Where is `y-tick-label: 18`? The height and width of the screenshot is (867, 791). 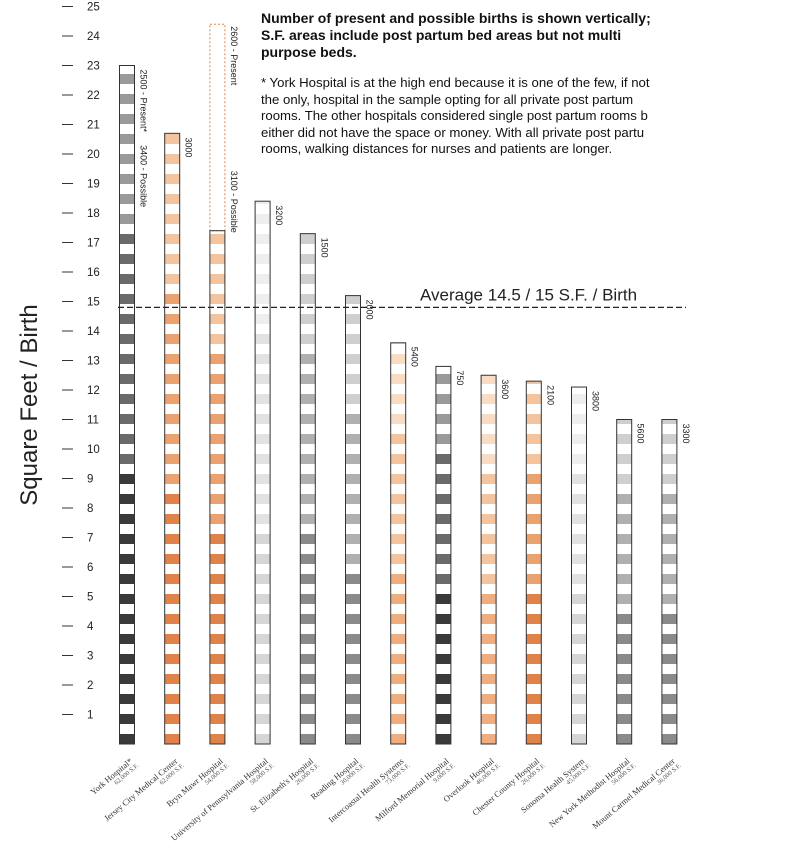
y-tick-label: 18 is located at coordinates (93, 214).